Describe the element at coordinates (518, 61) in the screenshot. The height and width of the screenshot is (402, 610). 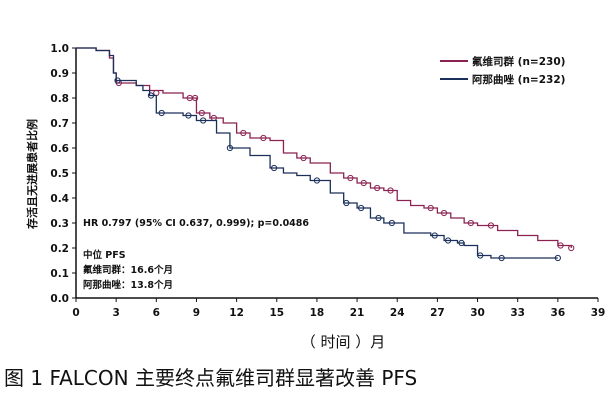
I see `legend-label-fulvestrant: 氟维司群 (n=230)` at that location.